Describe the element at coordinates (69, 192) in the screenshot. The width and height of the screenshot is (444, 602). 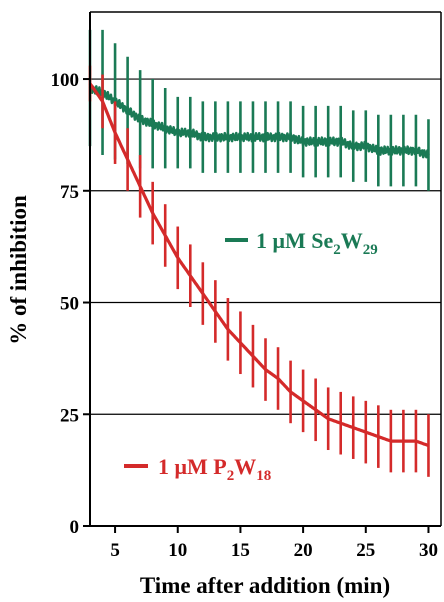
I see `y-tick-label: 75` at that location.